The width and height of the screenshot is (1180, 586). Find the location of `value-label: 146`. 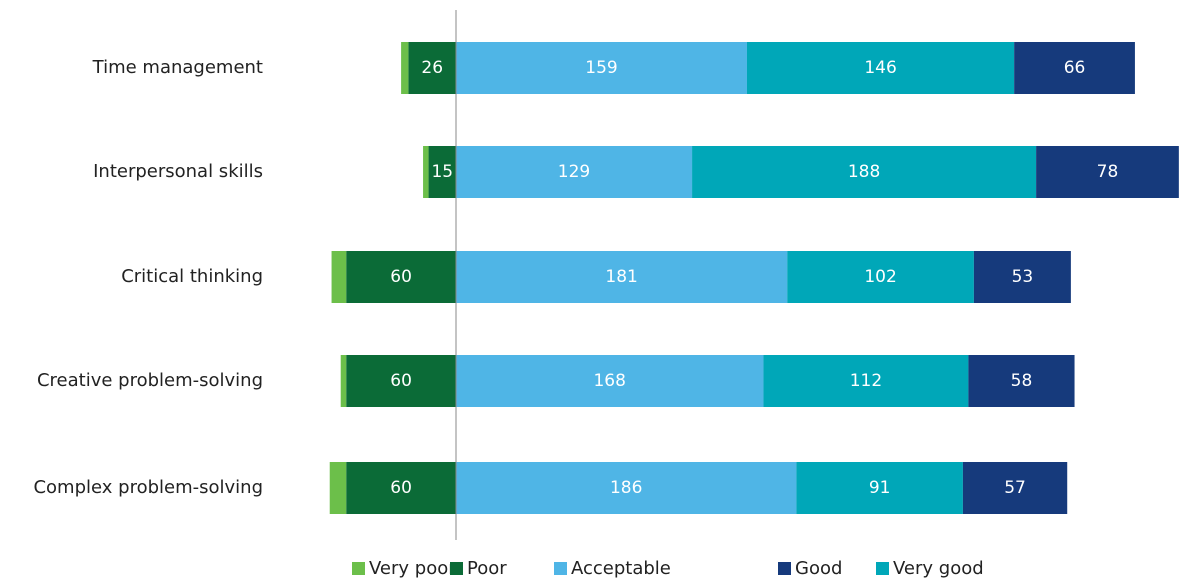

value-label: 146 is located at coordinates (880, 68).